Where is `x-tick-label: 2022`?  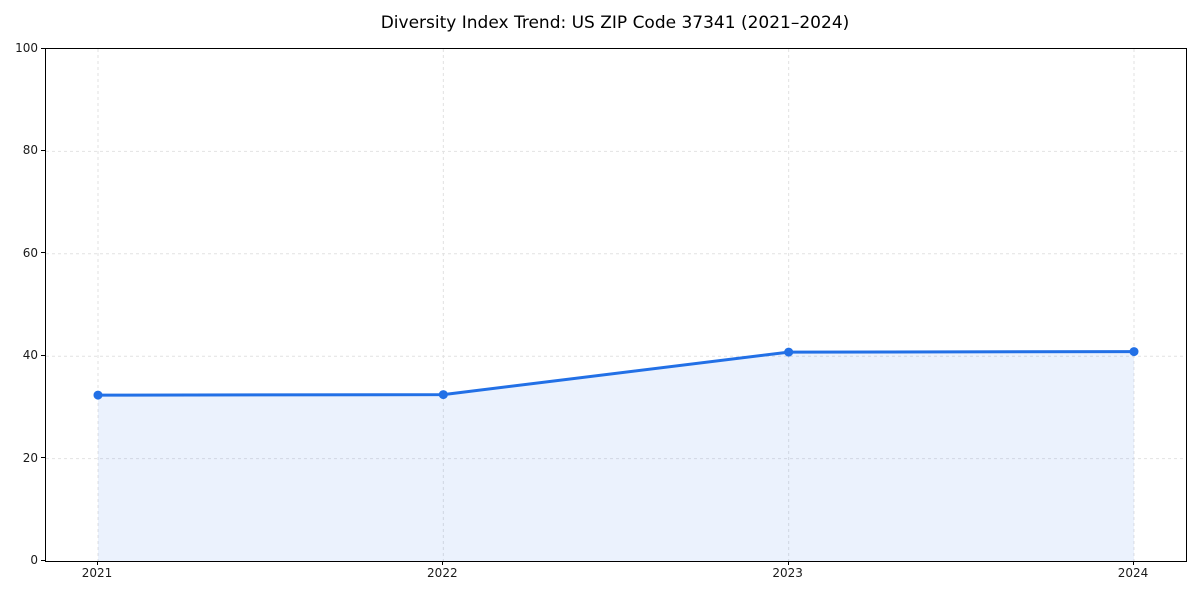
x-tick-label: 2022 is located at coordinates (442, 573).